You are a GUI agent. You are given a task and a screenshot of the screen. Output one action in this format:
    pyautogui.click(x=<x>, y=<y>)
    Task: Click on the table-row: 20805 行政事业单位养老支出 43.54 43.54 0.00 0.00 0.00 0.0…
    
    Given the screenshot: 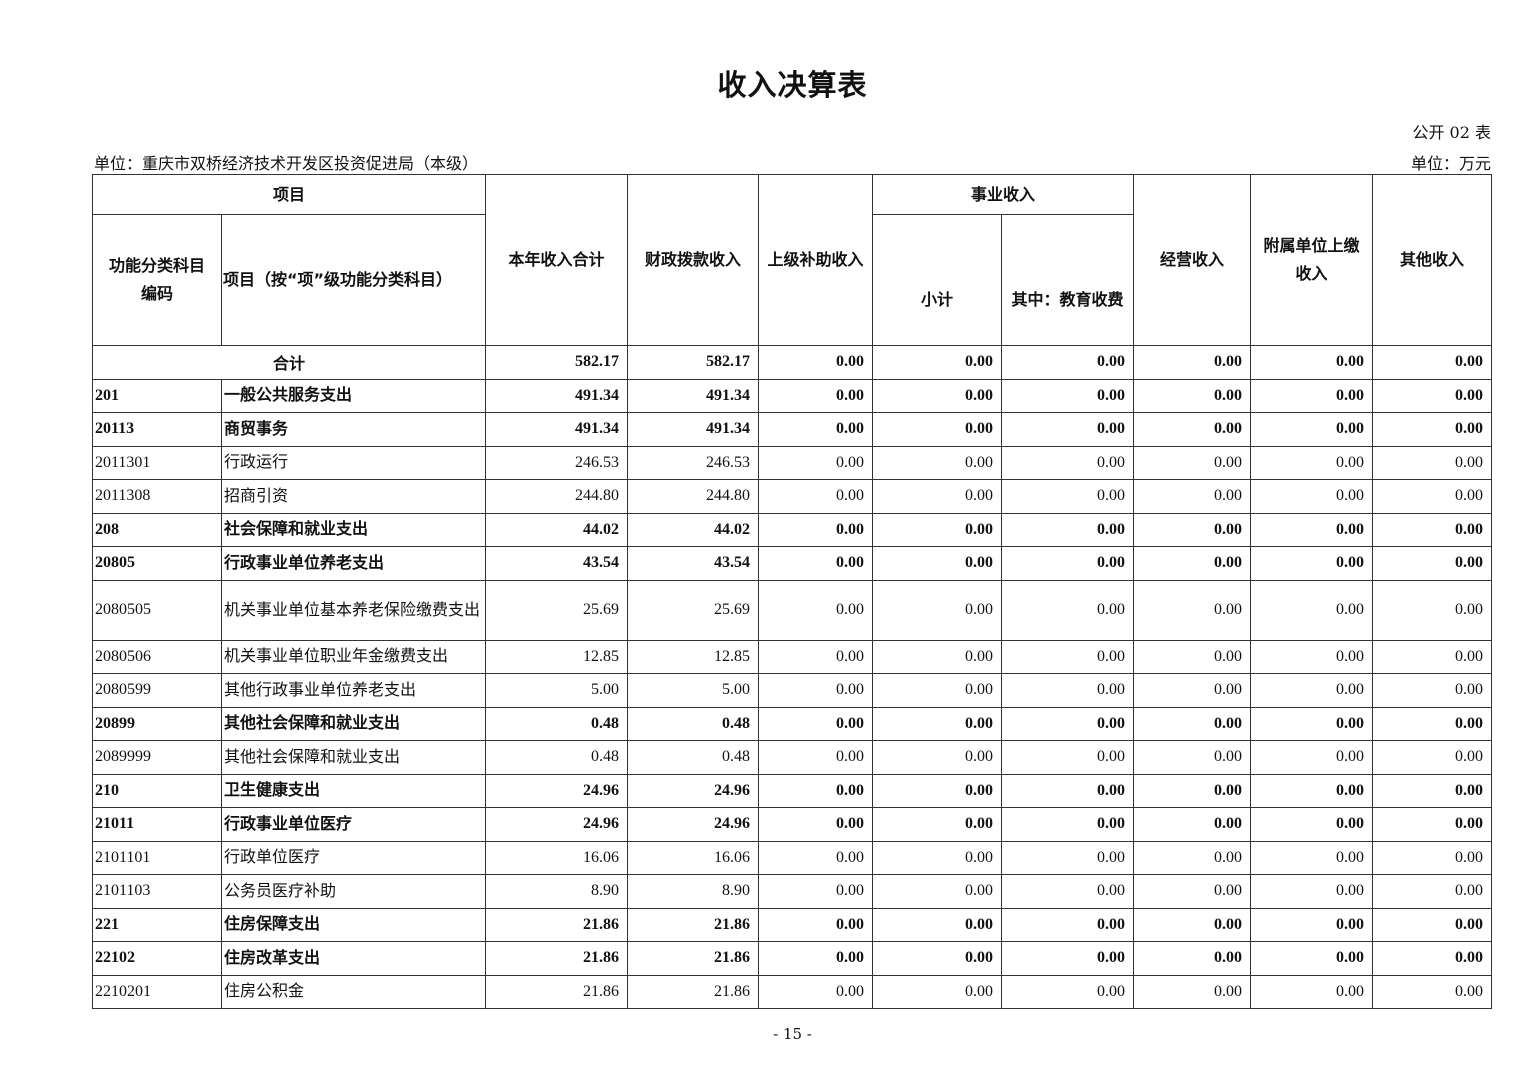 What is the action you would take?
    pyautogui.click(x=792, y=563)
    